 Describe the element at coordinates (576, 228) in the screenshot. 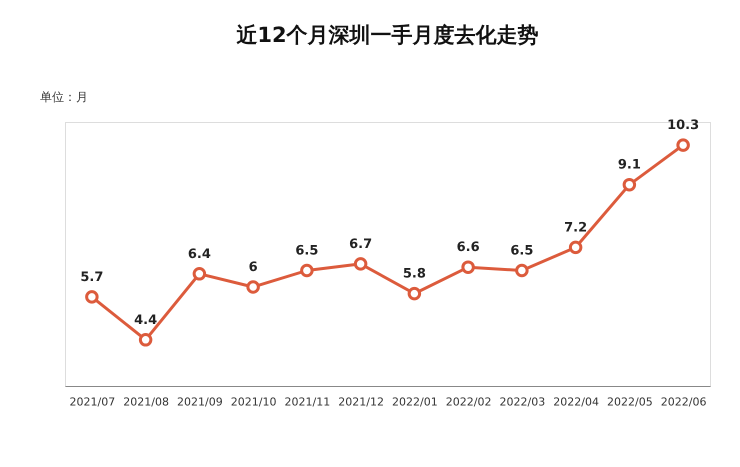

I see `data-label: 7.2` at that location.